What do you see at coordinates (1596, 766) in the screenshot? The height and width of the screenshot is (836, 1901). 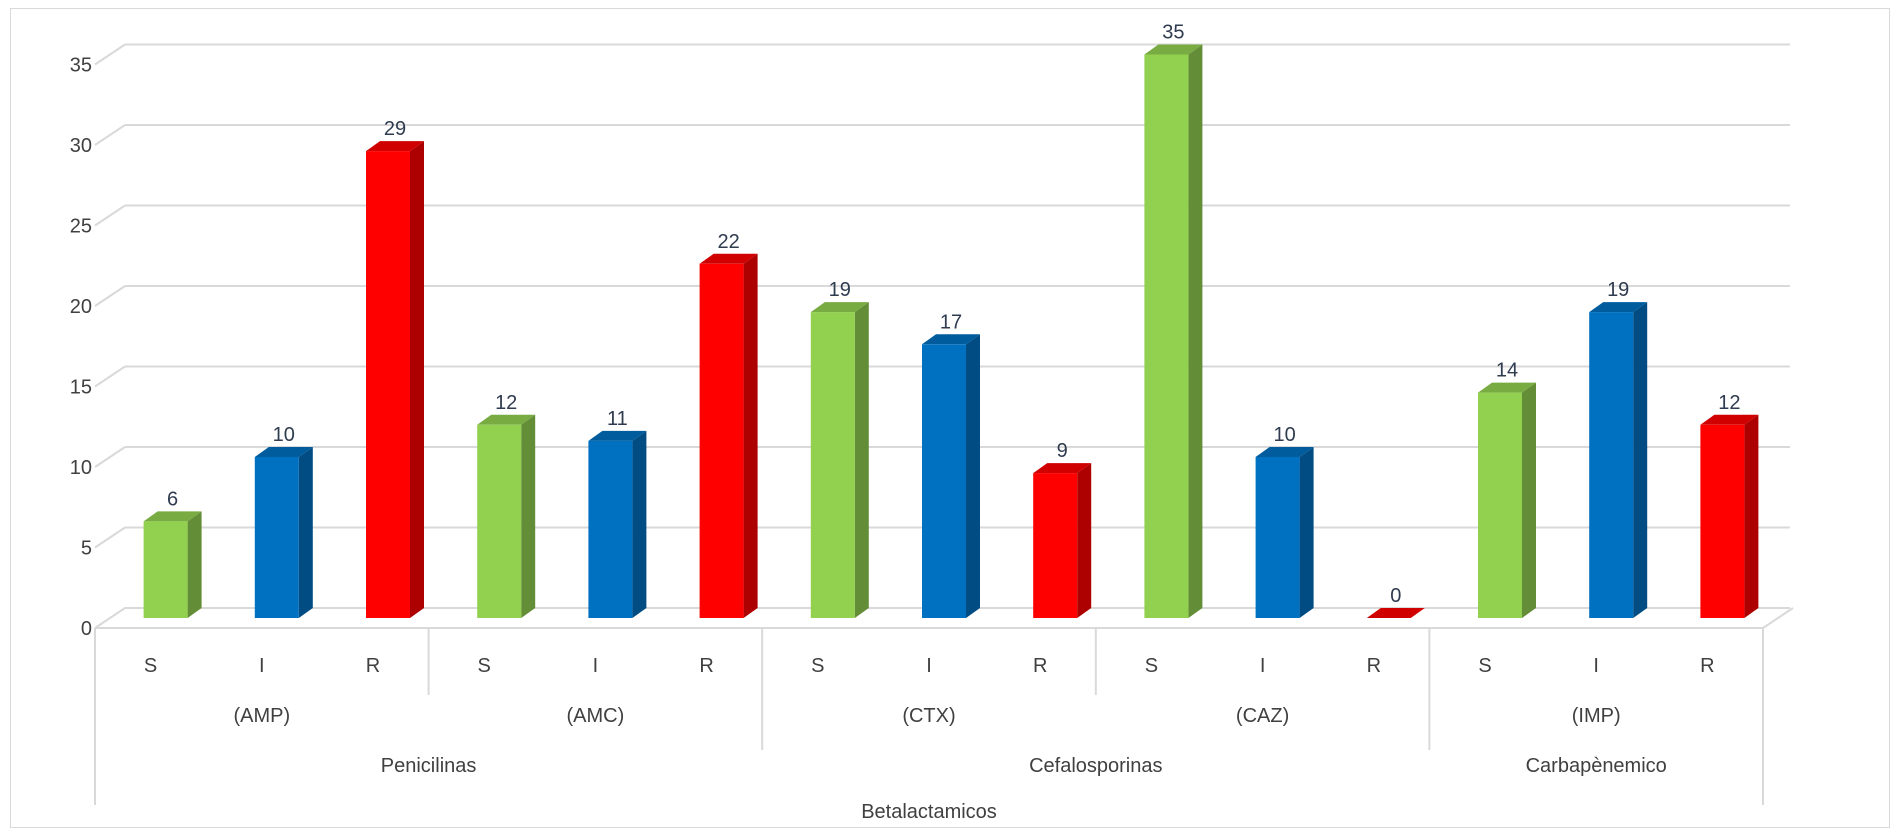 I see `family-label: Carbapènemico` at bounding box center [1596, 766].